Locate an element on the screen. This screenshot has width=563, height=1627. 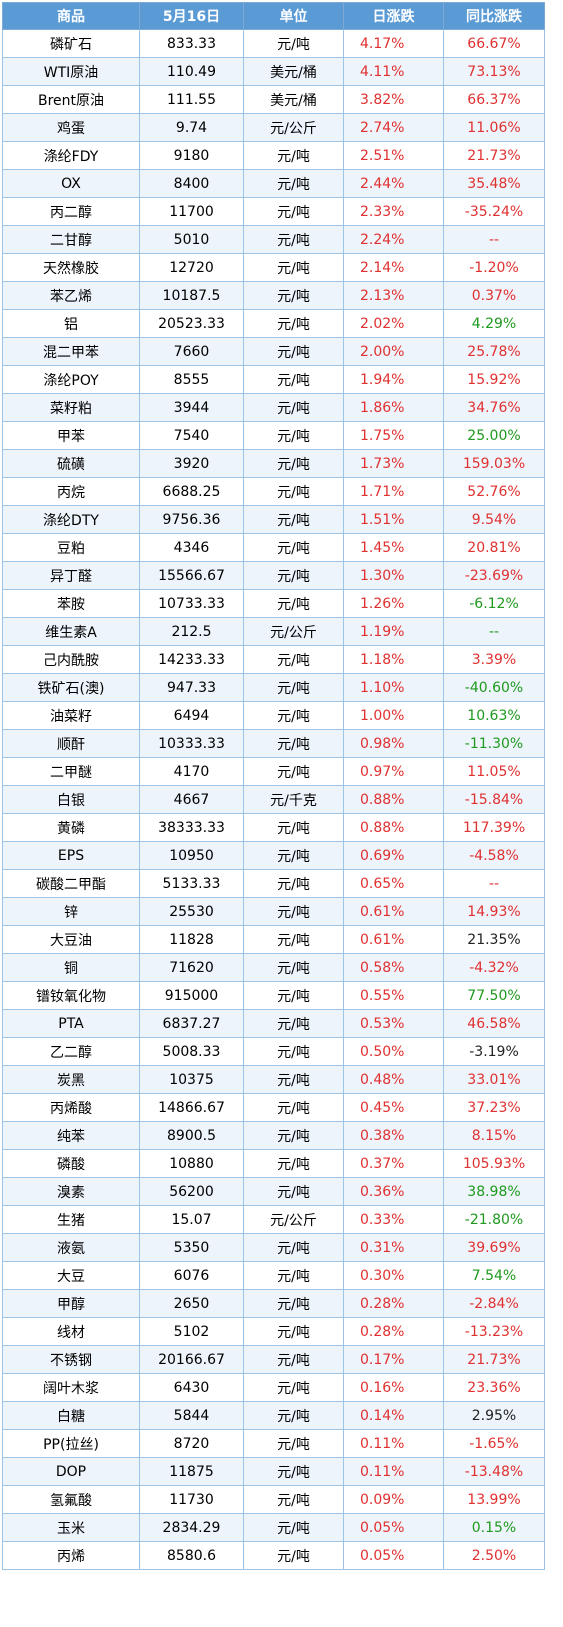
table-row: 白银 4667 元/千克 0.88% -15.84% is located at coordinates (273, 799).